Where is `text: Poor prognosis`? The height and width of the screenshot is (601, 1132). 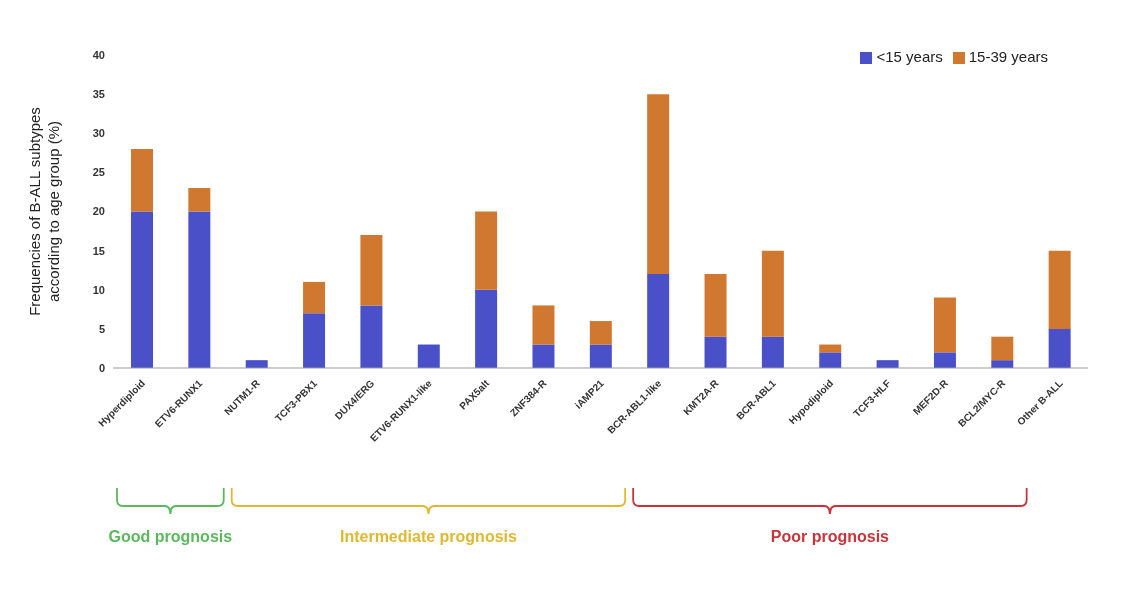
text: Poor prognosis is located at coordinates (830, 536).